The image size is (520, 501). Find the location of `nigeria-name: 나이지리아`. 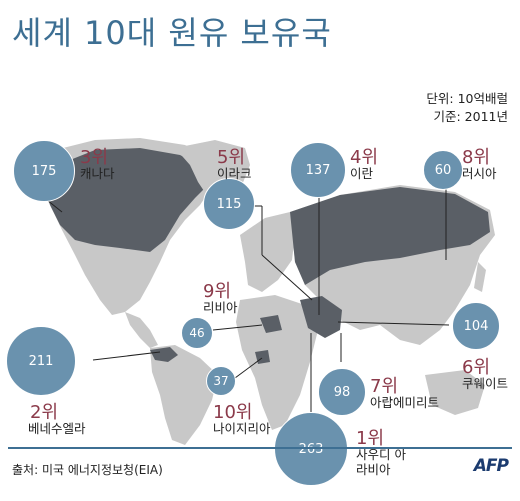

nigeria-name: 나이지리아 is located at coordinates (242, 428).